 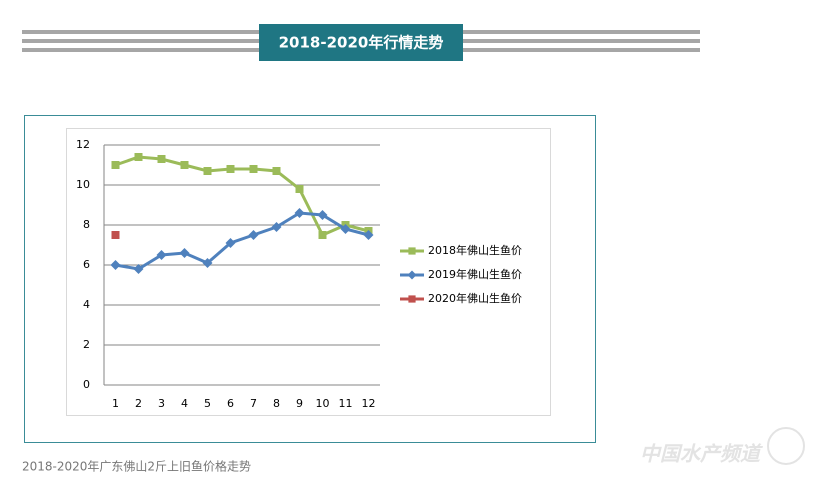 I want to click on x-tick-label: 1, so click(x=115, y=403).